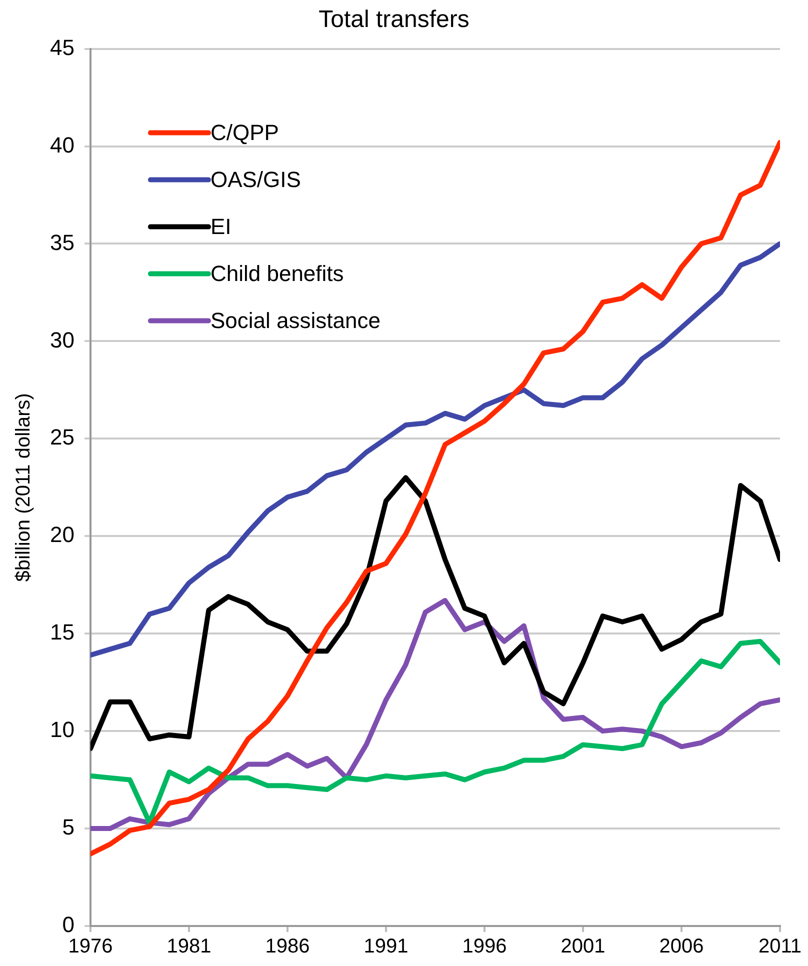  Describe the element at coordinates (68, 827) in the screenshot. I see `y-tick-label: 5` at that location.